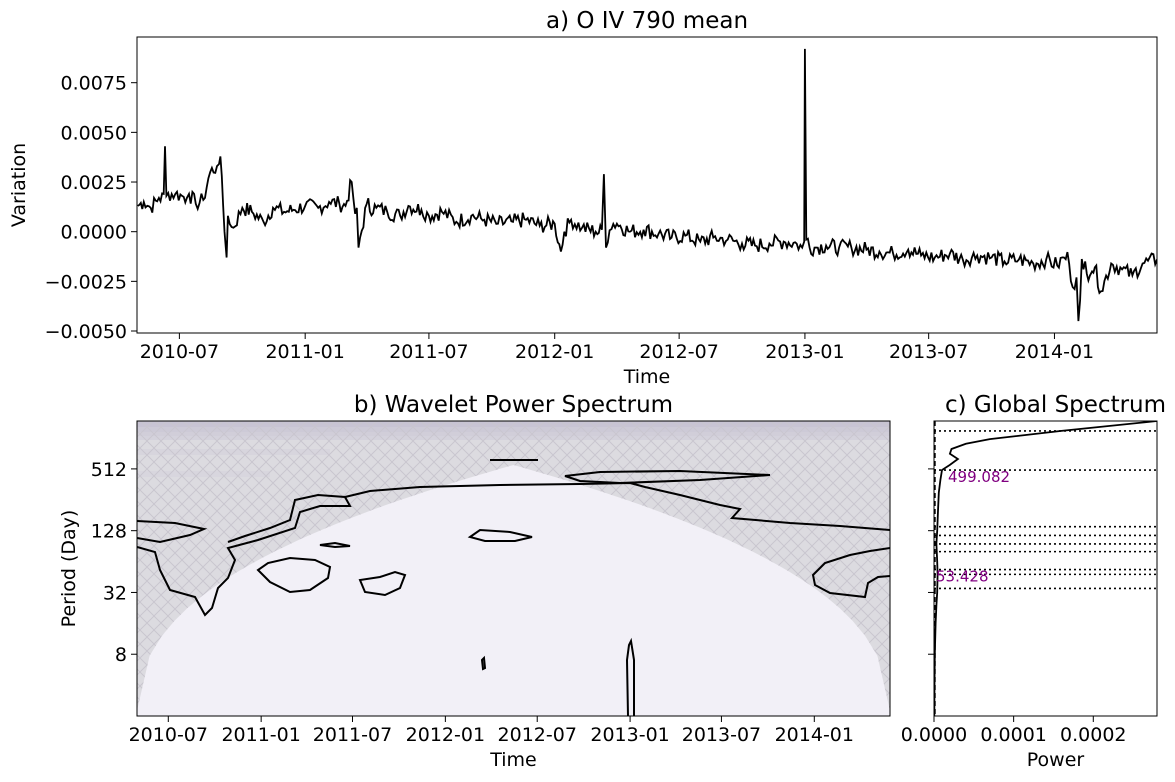 This screenshot has height=782, width=1175. What do you see at coordinates (814, 735) in the screenshot?
I see `panel-b-xtick-label: 2014-01` at bounding box center [814, 735].